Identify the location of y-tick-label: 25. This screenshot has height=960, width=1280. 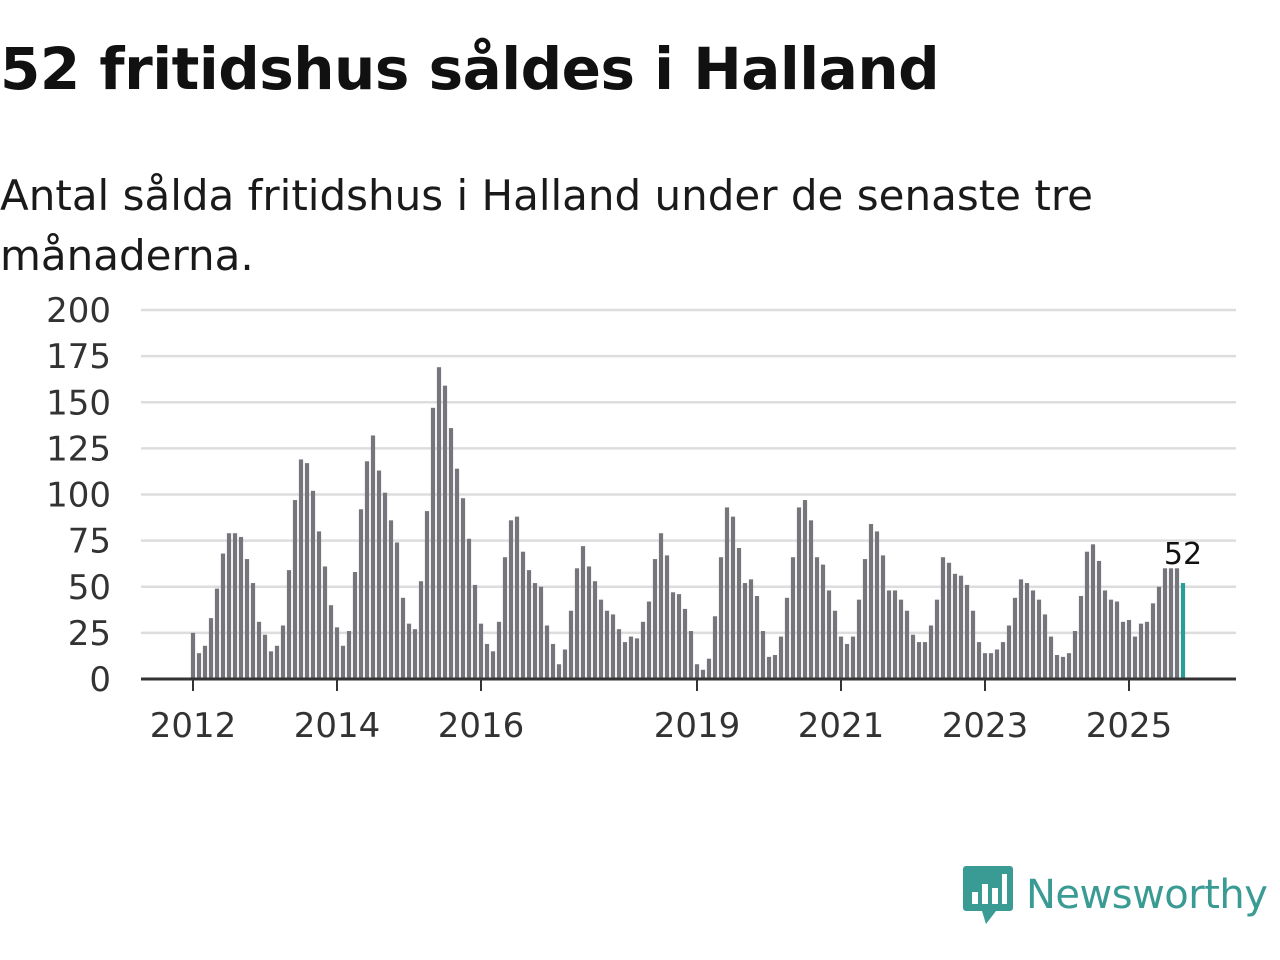
(89, 634).